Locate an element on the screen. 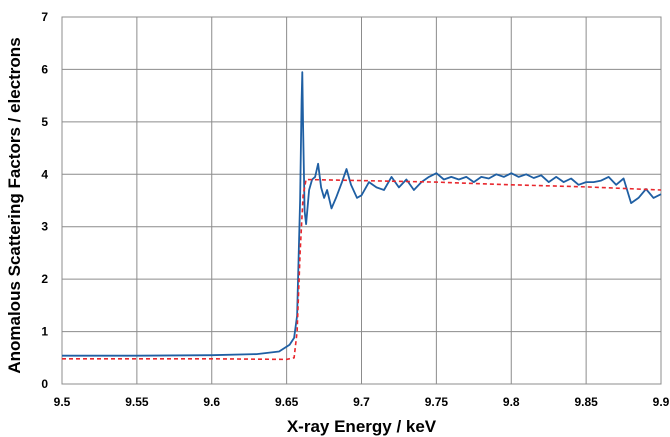 The image size is (670, 437). y-tick-label: 3 is located at coordinates (44, 227).